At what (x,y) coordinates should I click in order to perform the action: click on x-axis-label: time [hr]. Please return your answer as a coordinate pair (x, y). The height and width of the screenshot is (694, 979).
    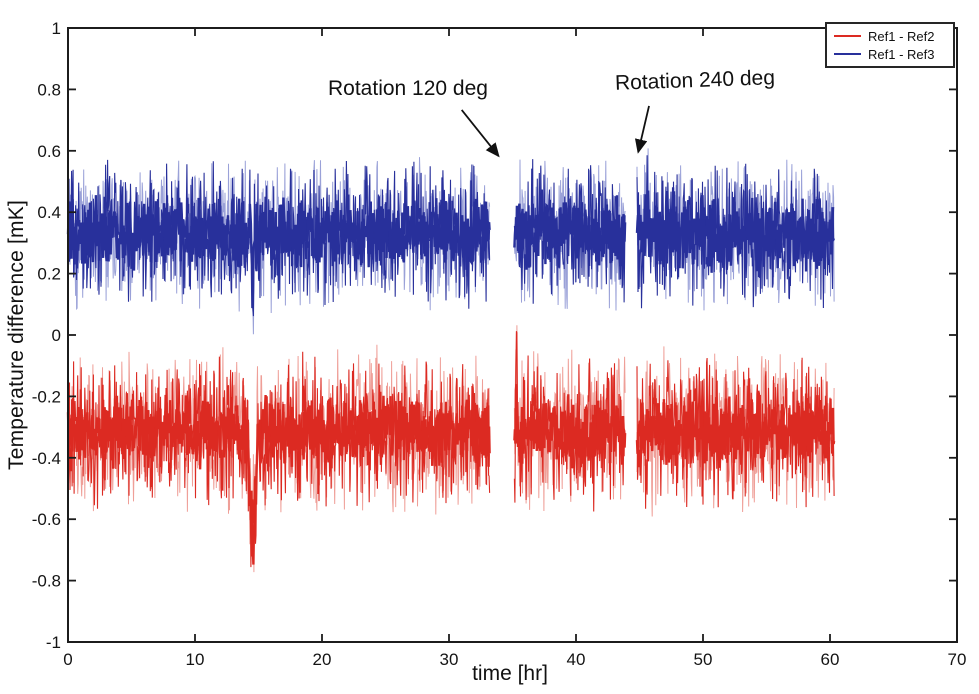
    Looking at the image, I should click on (510, 673).